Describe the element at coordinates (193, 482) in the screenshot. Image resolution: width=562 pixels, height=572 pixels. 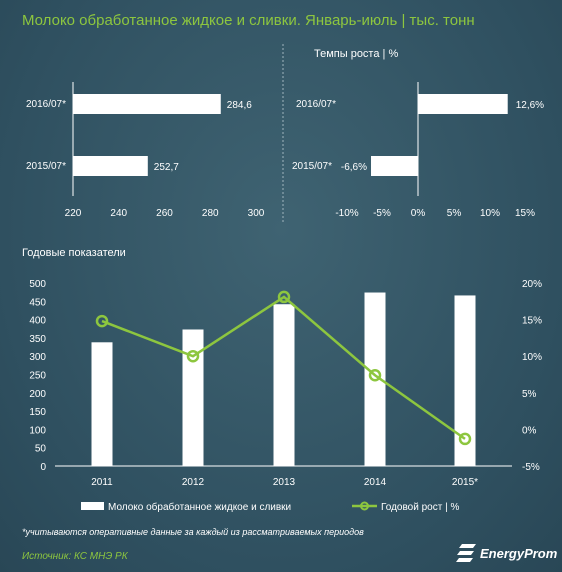
I see `chart3-x-tick: 2012` at that location.